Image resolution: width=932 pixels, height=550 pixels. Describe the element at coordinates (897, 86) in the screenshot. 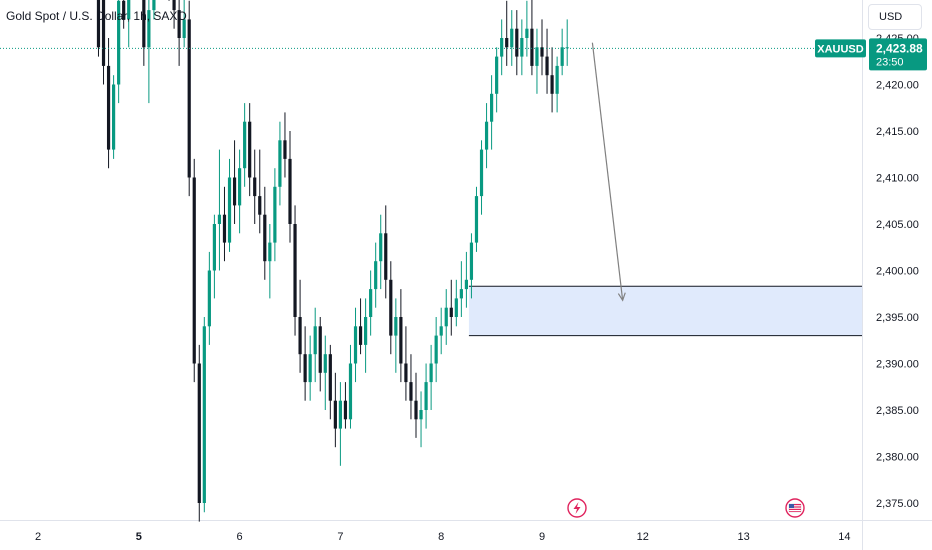

I see `y-tick-label: 2,420.00` at that location.